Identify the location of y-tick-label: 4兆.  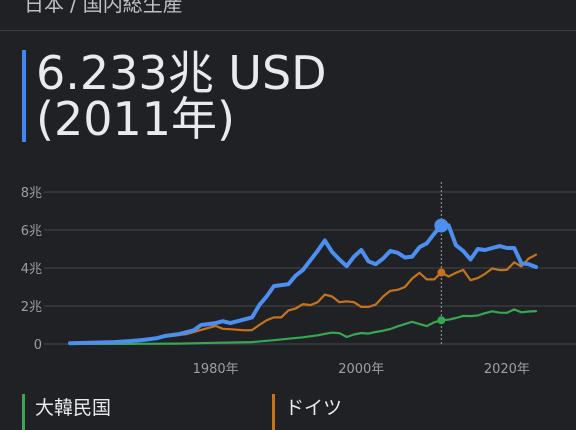
(31, 269).